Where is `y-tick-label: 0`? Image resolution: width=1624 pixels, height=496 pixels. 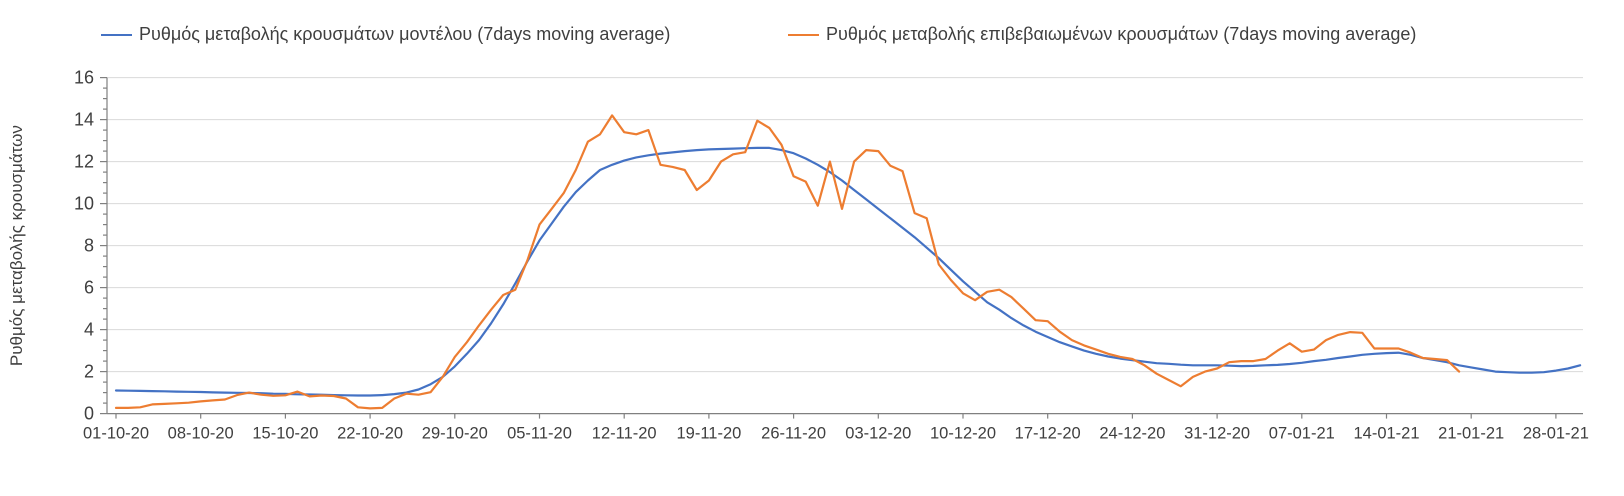
y-tick-label: 0 is located at coordinates (89, 414).